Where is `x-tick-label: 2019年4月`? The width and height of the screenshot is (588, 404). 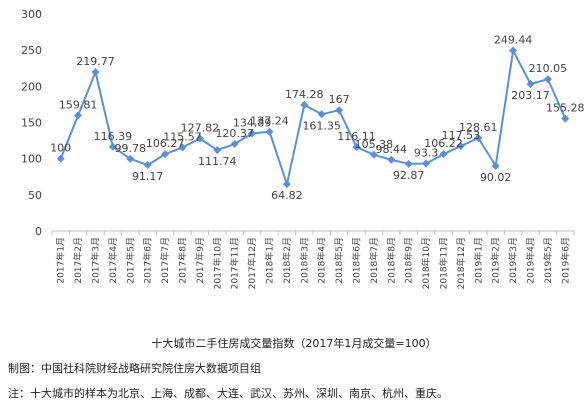 x-tick-label: 2019年4月 is located at coordinates (531, 260).